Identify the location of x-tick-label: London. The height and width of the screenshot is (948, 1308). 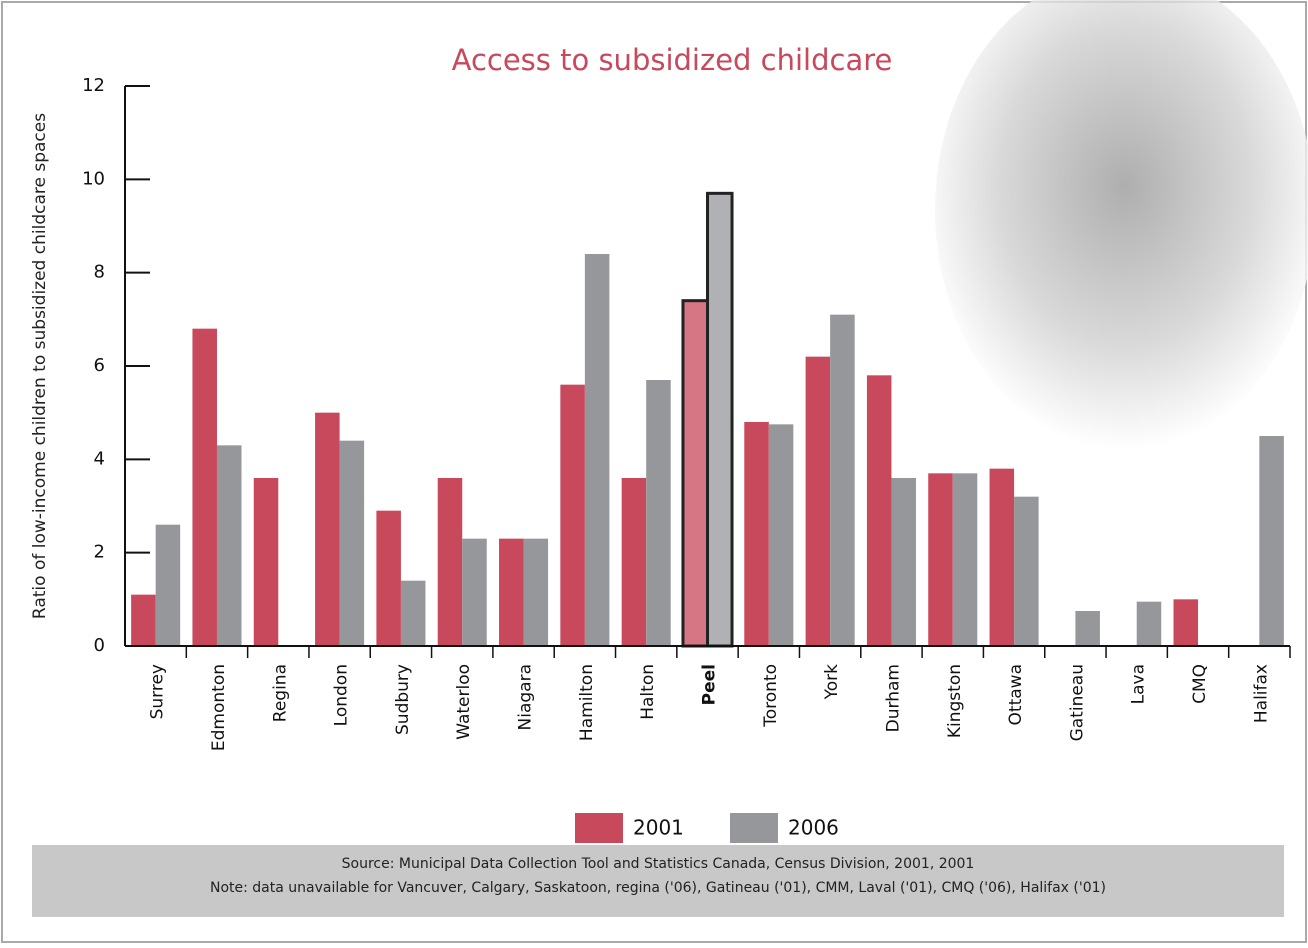
(342, 695).